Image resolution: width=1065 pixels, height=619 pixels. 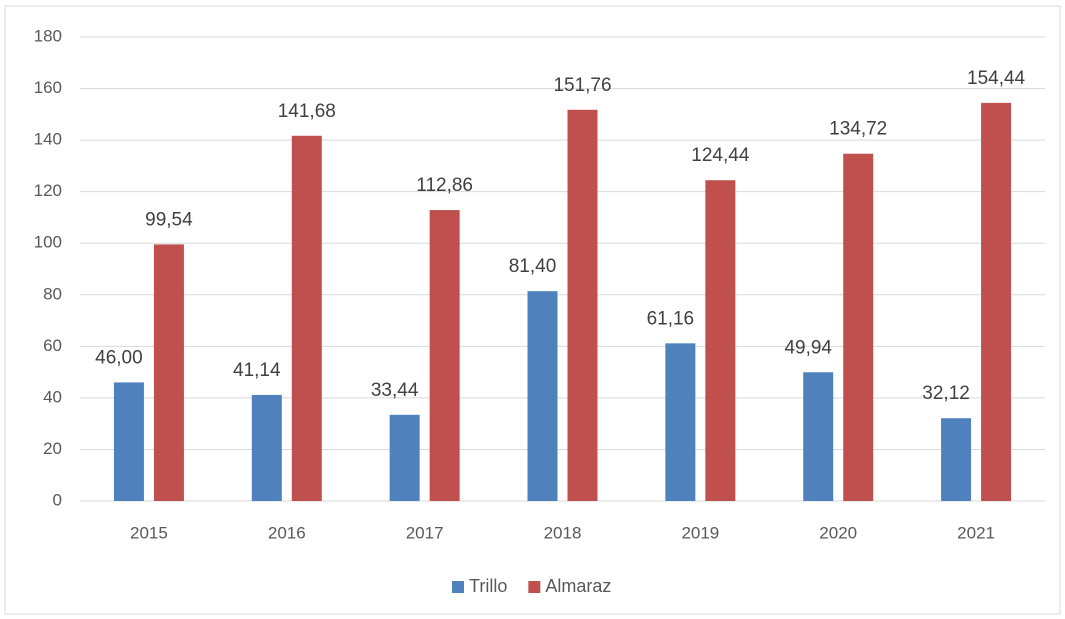 What do you see at coordinates (52, 293) in the screenshot?
I see `y-tick-label: 80` at bounding box center [52, 293].